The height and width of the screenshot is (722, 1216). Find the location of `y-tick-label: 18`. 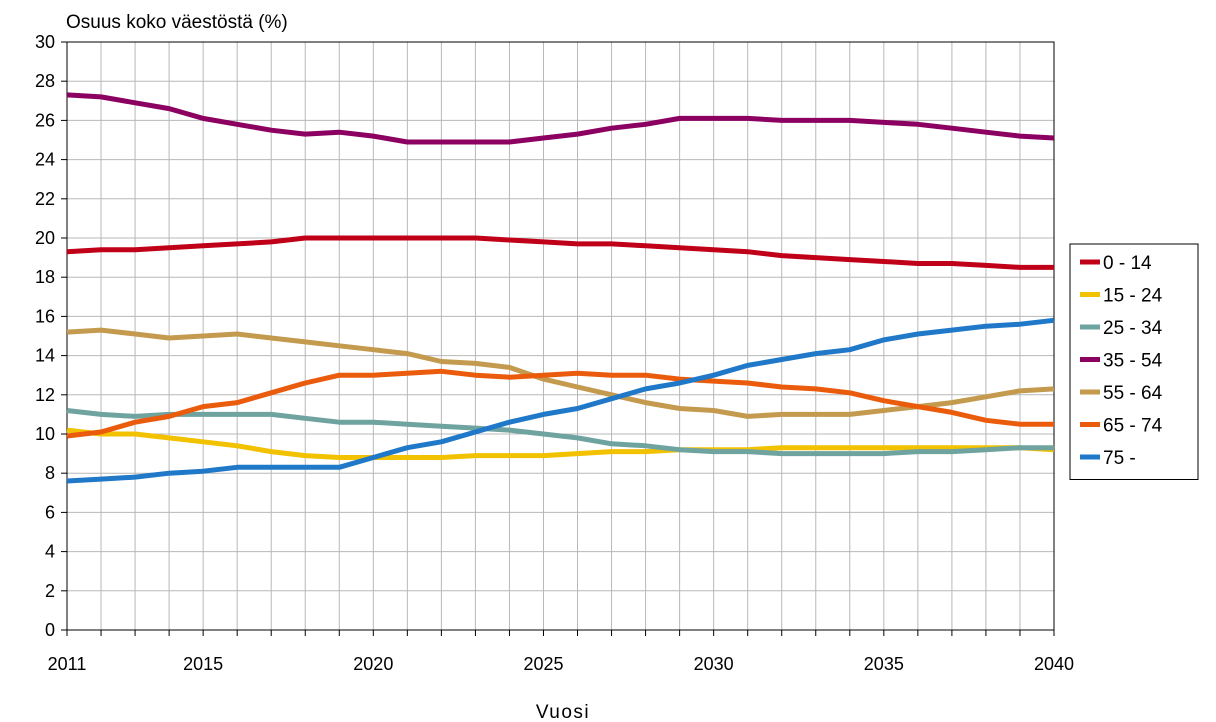

y-tick-label: 18 is located at coordinates (45, 277).